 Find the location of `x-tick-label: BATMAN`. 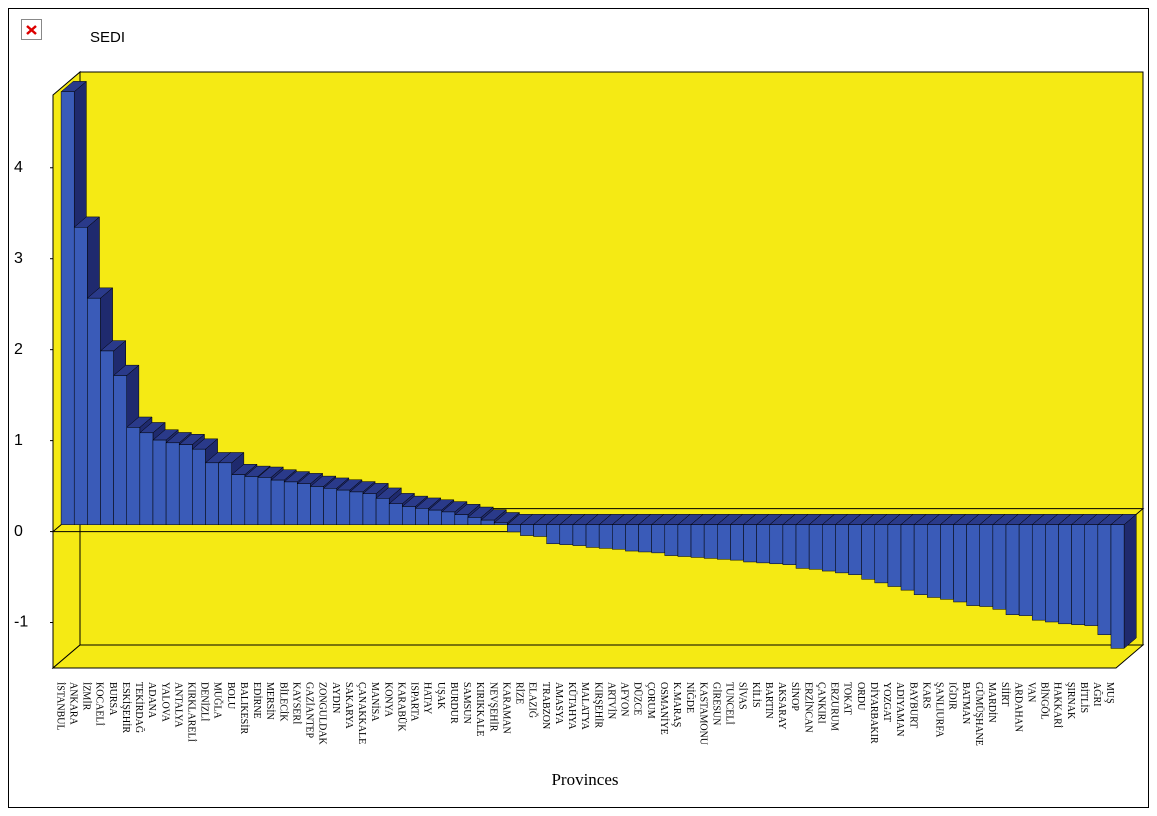

x-tick-label: BATMAN is located at coordinates (965, 703).